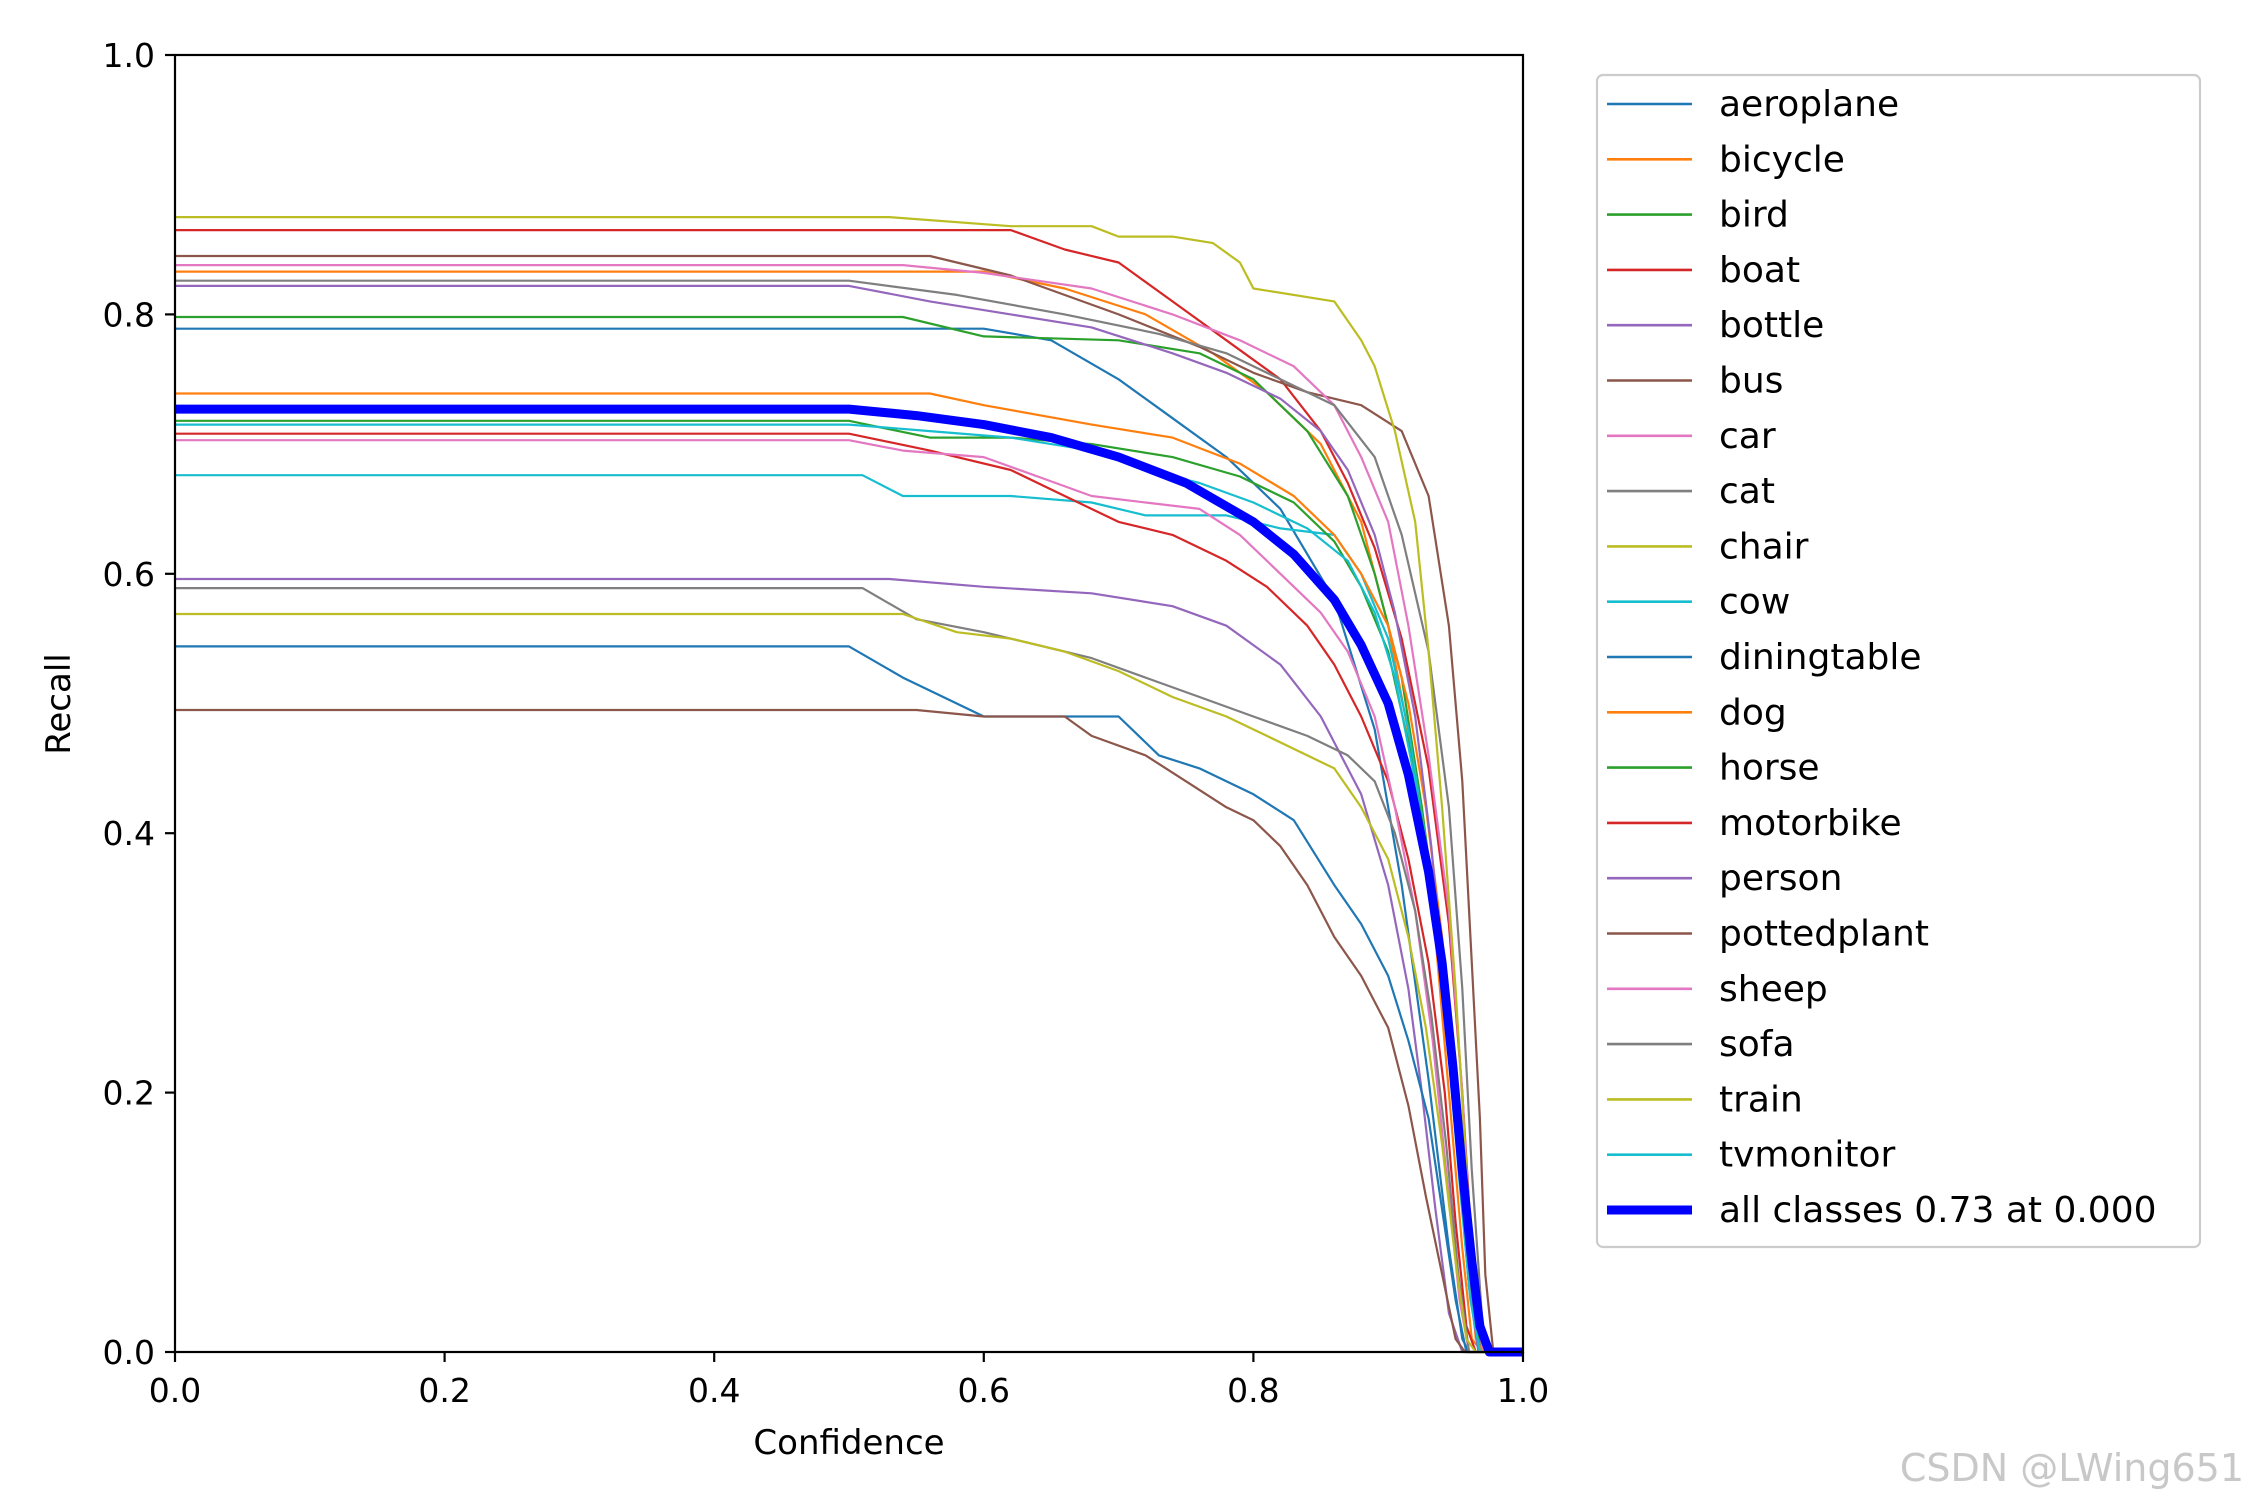 The width and height of the screenshot is (2250, 1500). I want to click on legend-label: train, so click(1761, 1099).